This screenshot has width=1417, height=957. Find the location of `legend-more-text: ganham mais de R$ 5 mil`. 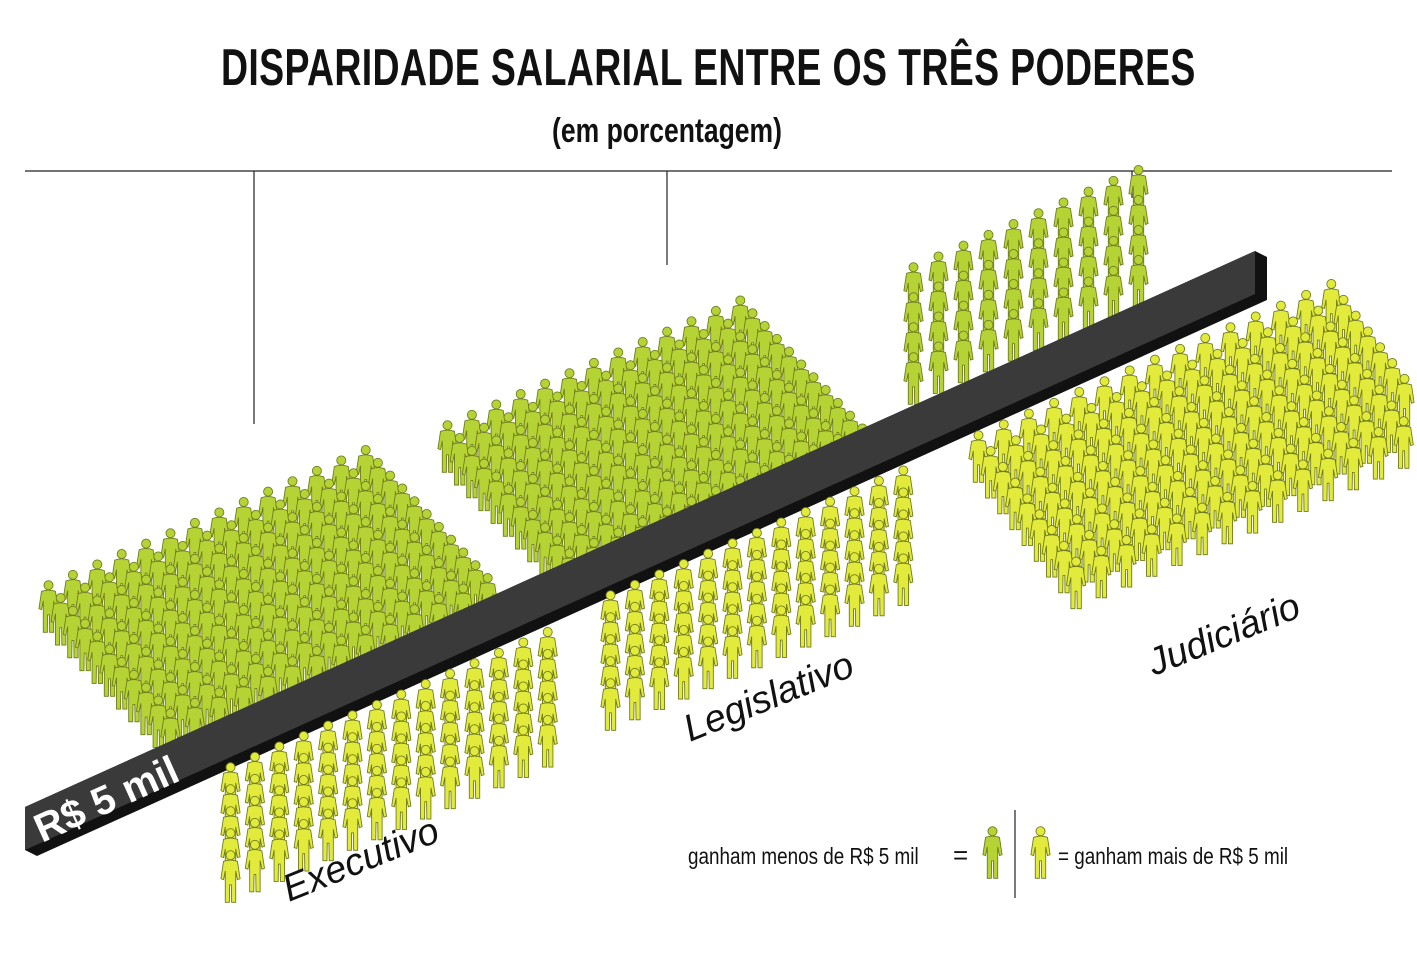

legend-more-text: ganham mais de R$ 5 mil is located at coordinates (1181, 856).